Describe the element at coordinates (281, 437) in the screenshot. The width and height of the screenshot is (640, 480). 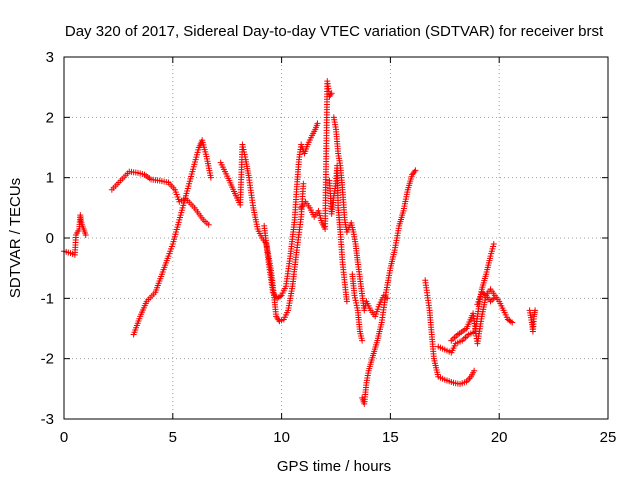
I see `x-tick-label: 10` at that location.